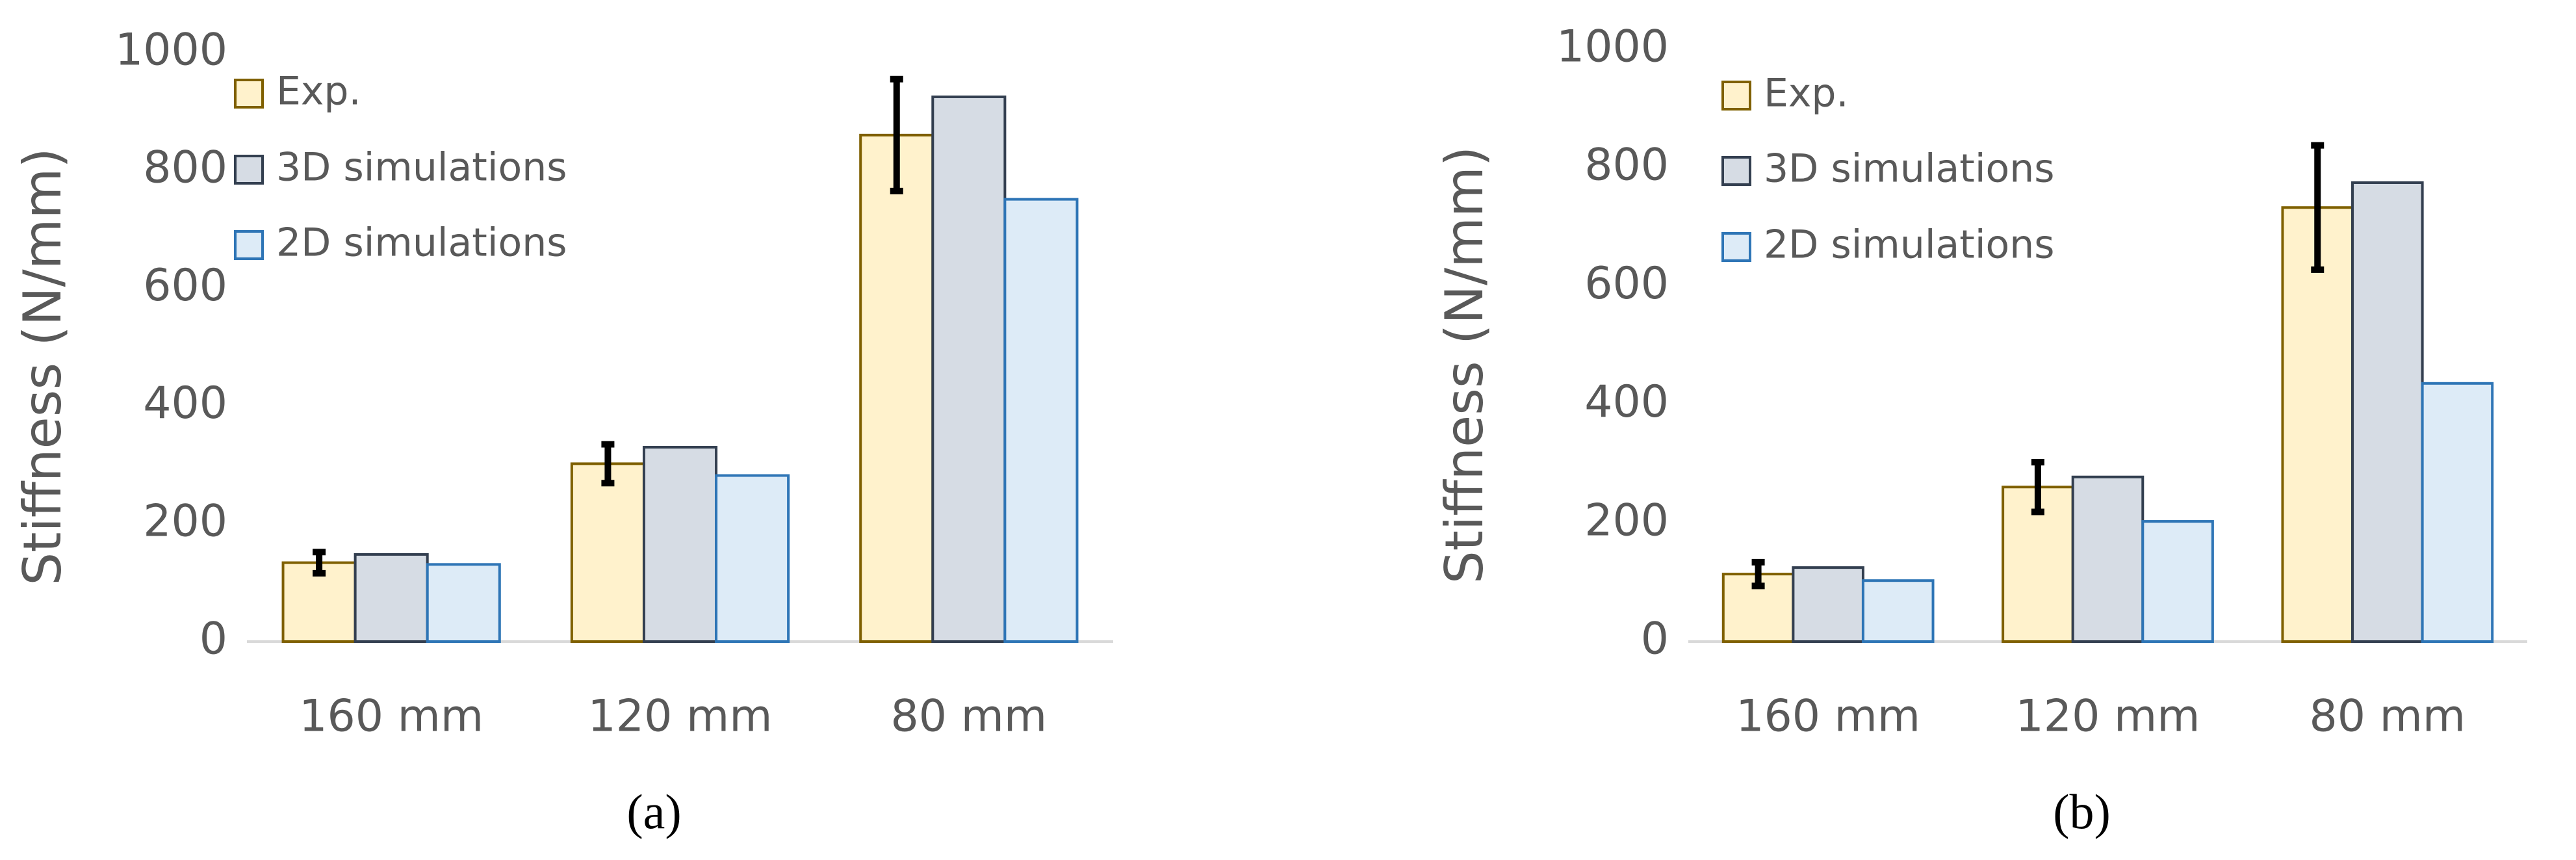 The width and height of the screenshot is (2576, 860). Describe the element at coordinates (654, 812) in the screenshot. I see `caption: (a)` at that location.